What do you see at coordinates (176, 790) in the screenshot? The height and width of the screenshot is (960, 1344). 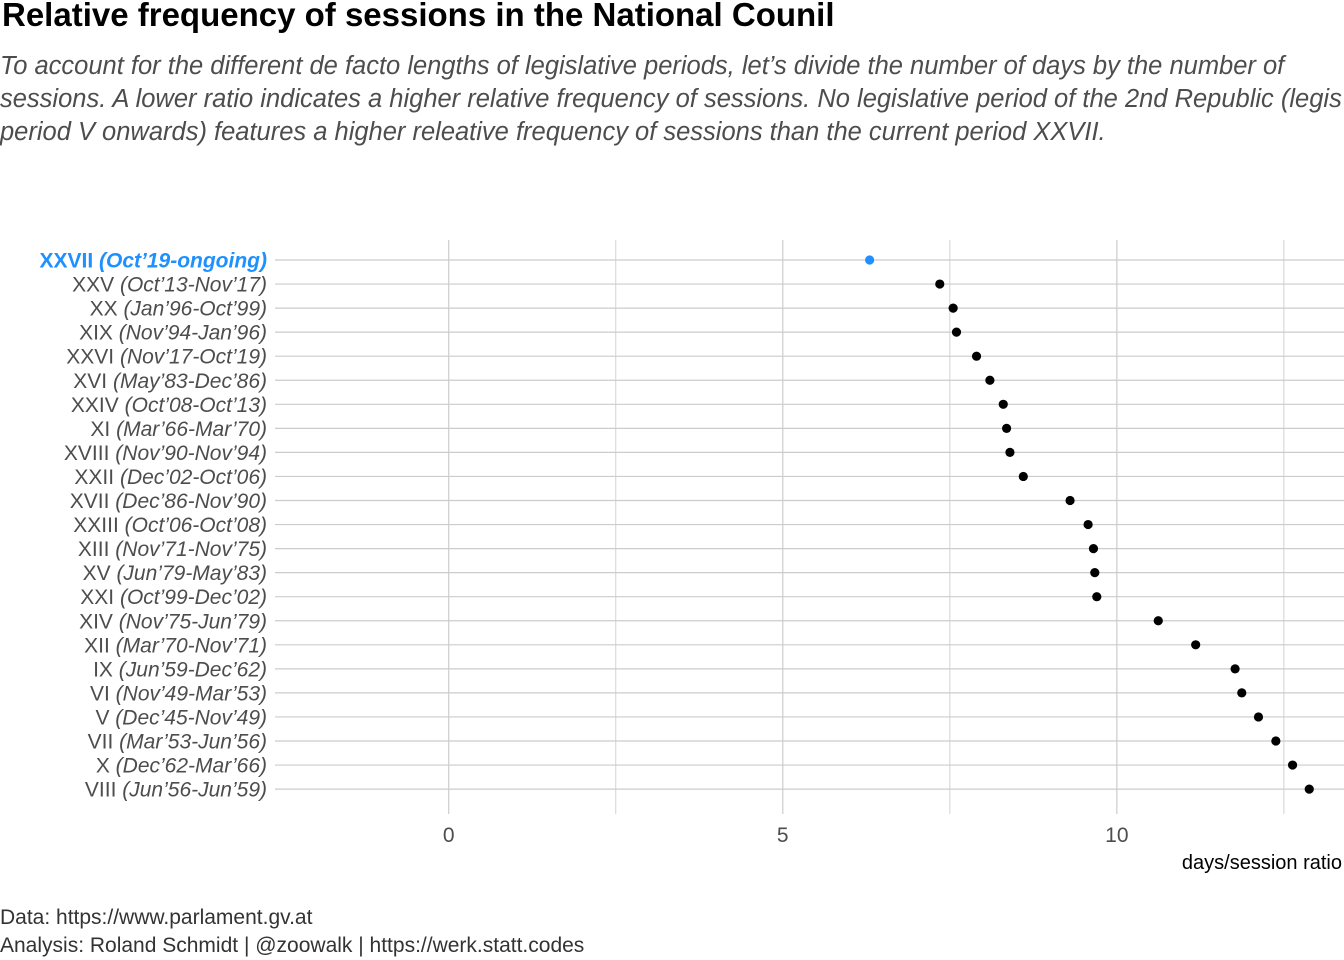 I see `y-tick-label: VIII (Jun’56-Jun’59)` at bounding box center [176, 790].